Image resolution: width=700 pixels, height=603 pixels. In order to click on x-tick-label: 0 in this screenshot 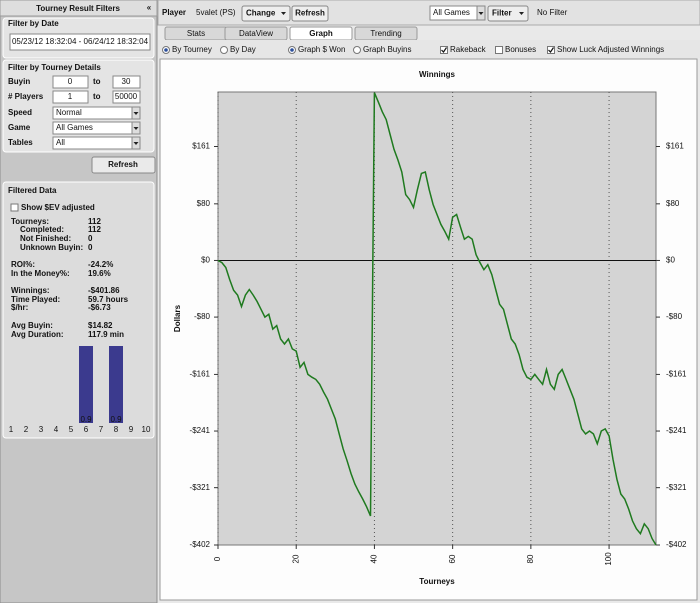, I will do `click(217, 558)`.